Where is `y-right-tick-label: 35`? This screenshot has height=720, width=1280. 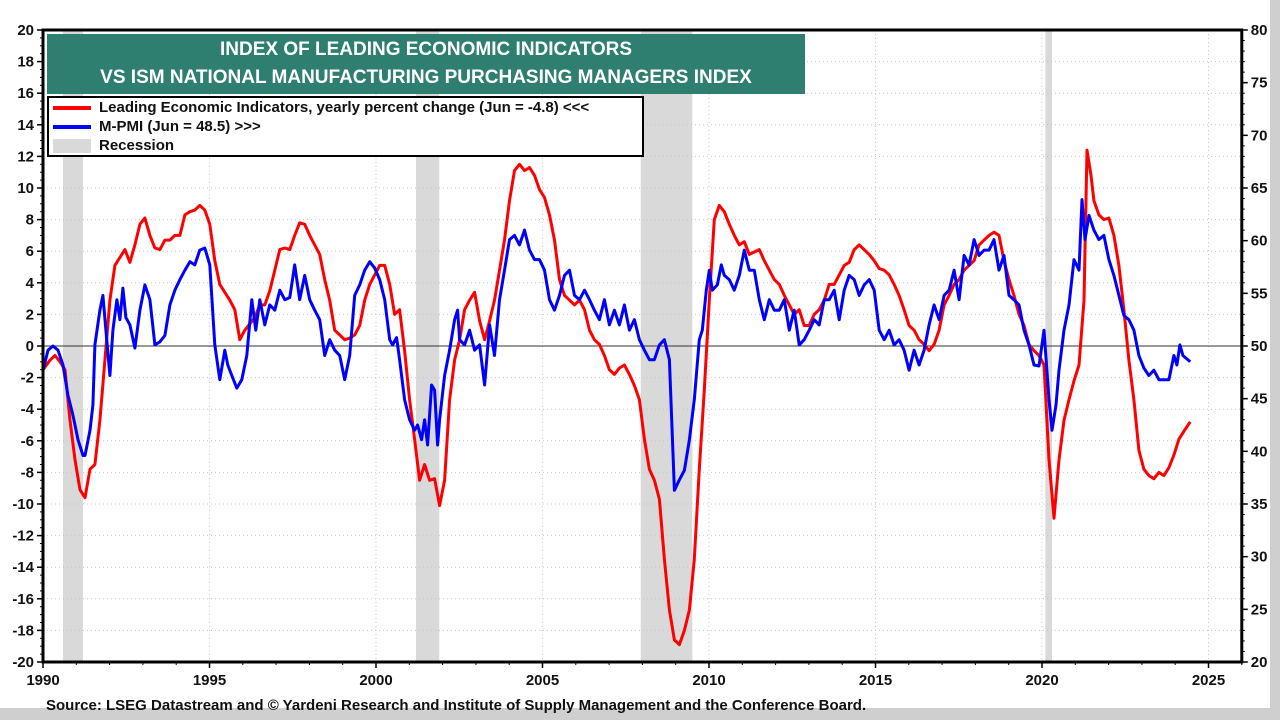
y-right-tick-label: 35 is located at coordinates (1259, 504).